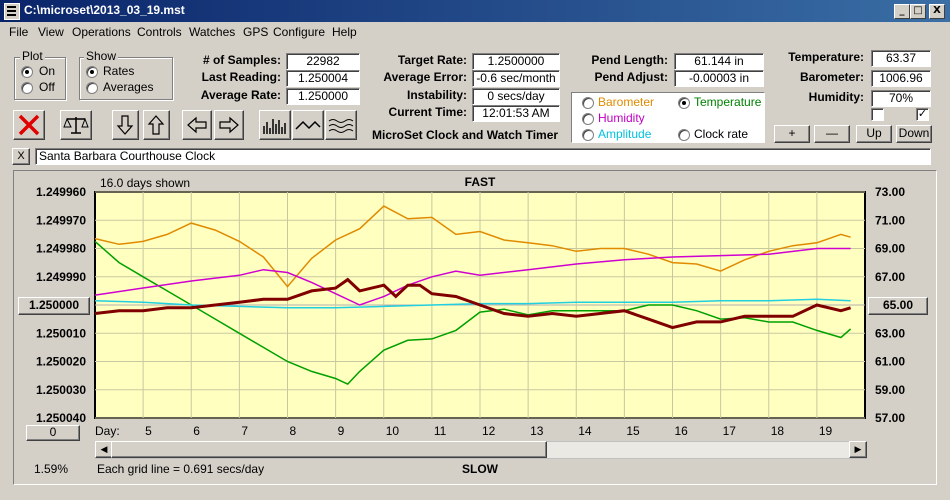  I want to click on zoom-out-button: —, so click(832, 134).